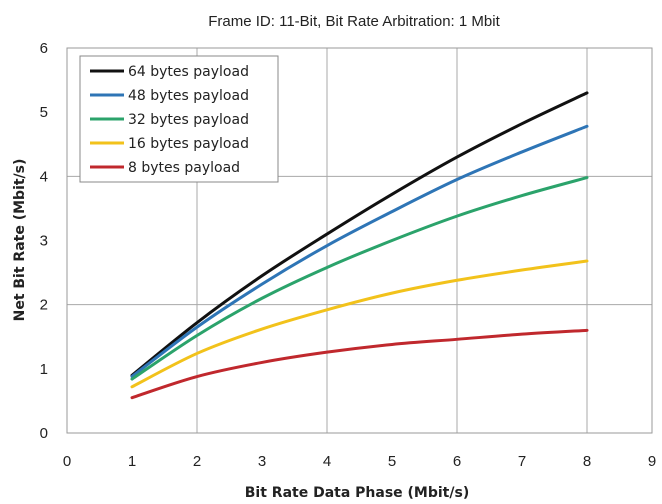 The image size is (662, 504). What do you see at coordinates (457, 461) in the screenshot?
I see `x-tick-label: 6` at bounding box center [457, 461].